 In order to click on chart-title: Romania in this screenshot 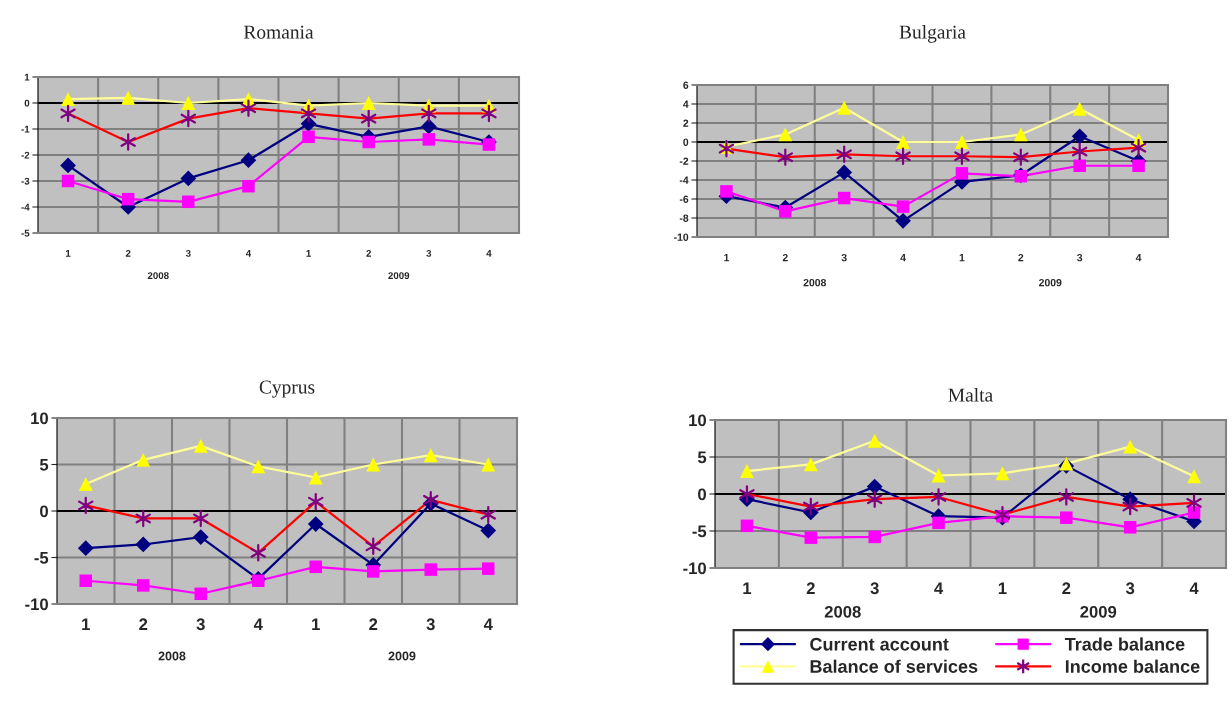, I will do `click(278, 32)`.